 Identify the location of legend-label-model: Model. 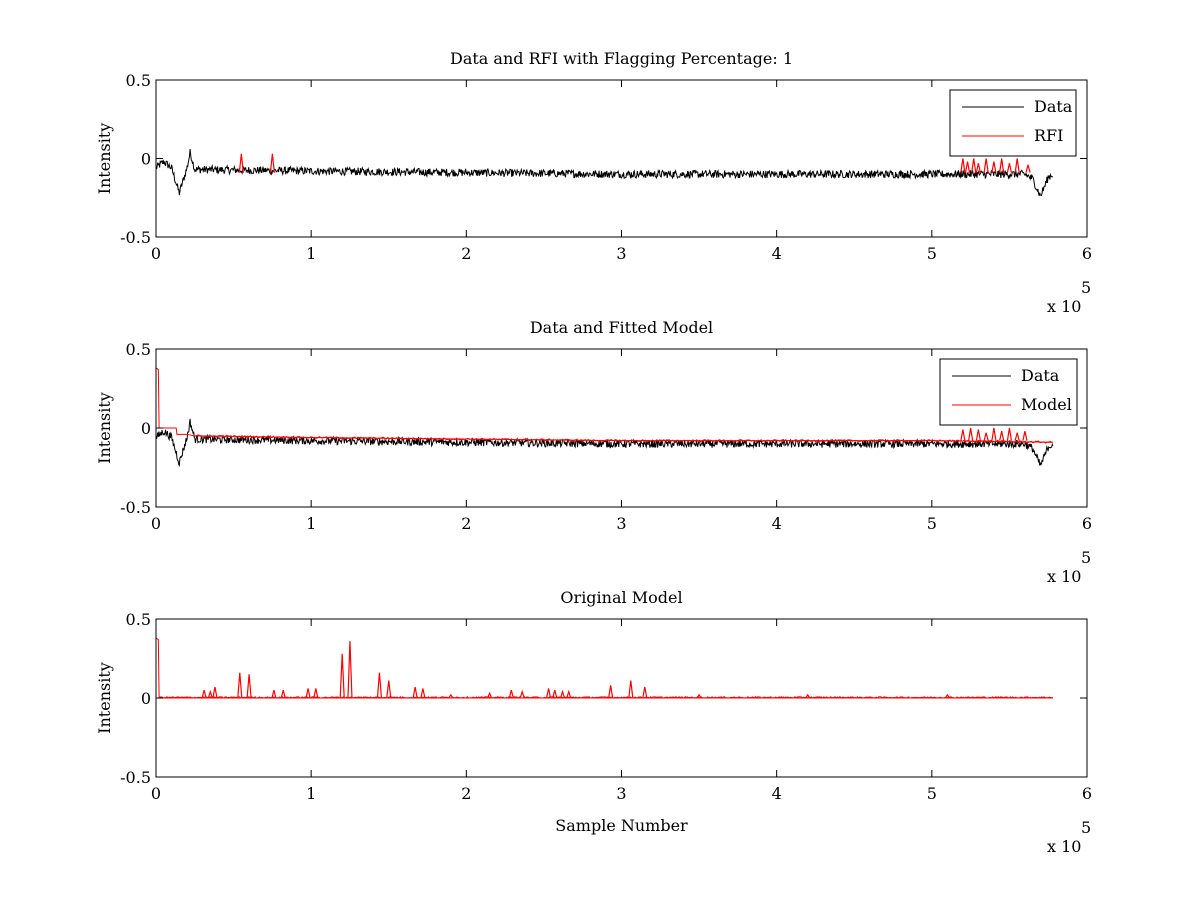
(1046, 404).